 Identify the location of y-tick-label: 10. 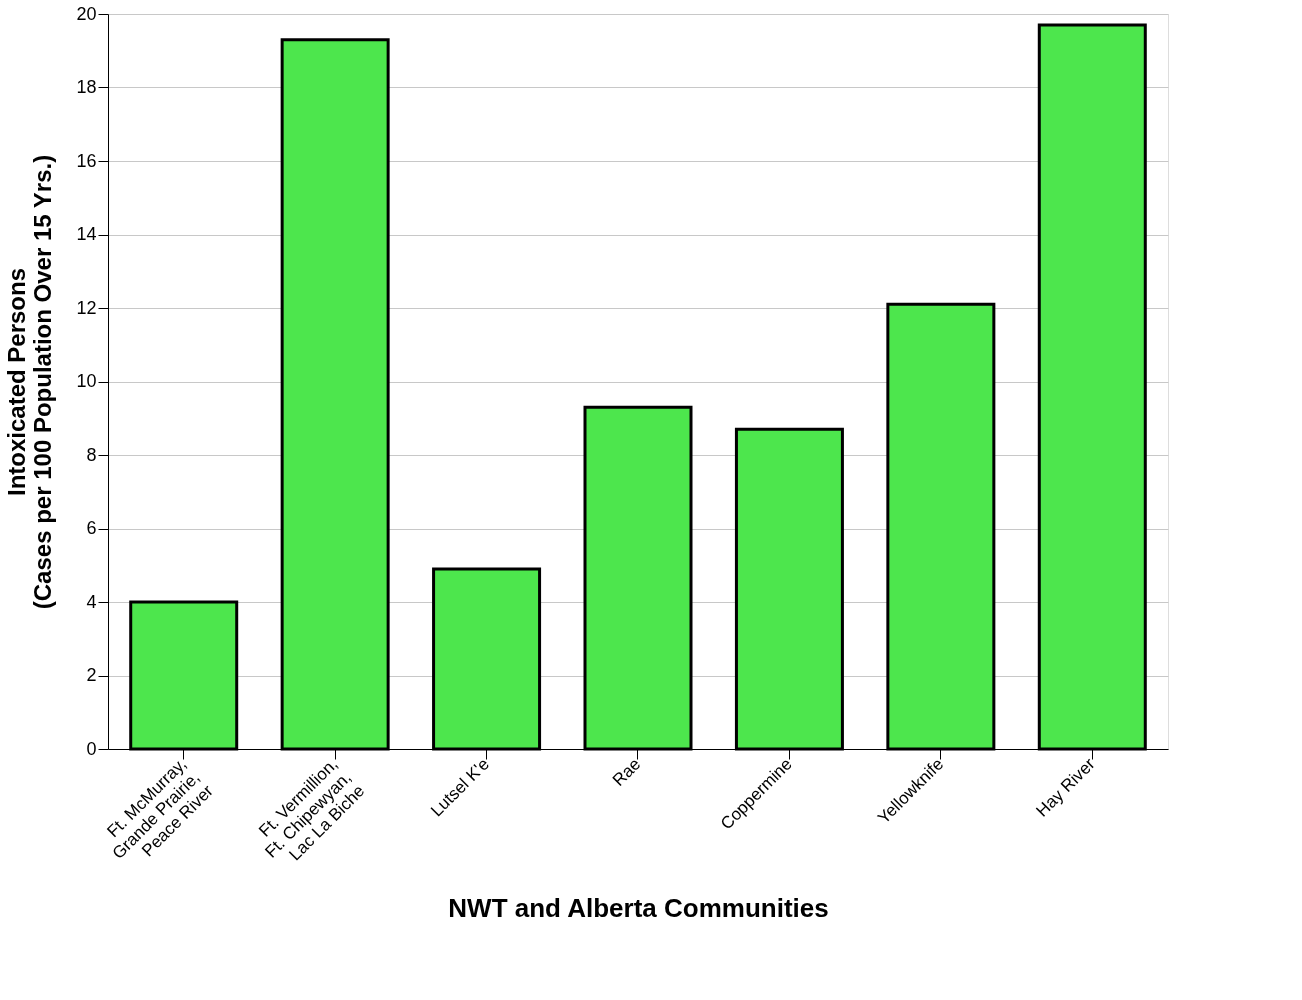
(86, 381).